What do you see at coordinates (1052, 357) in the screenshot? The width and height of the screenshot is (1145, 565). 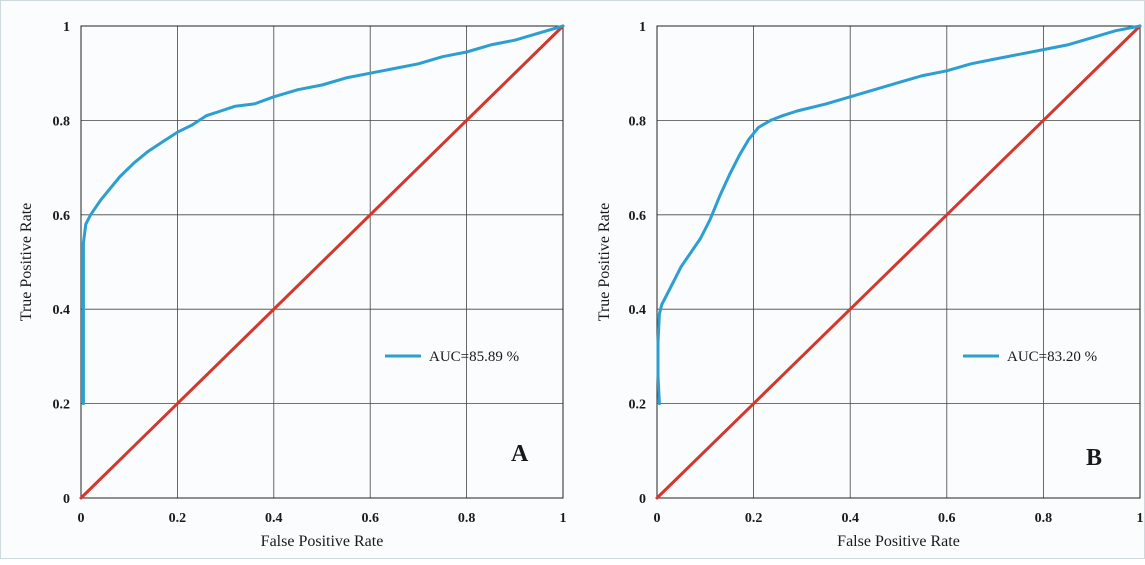 I see `legend-label: AUC=83.20 %` at bounding box center [1052, 357].